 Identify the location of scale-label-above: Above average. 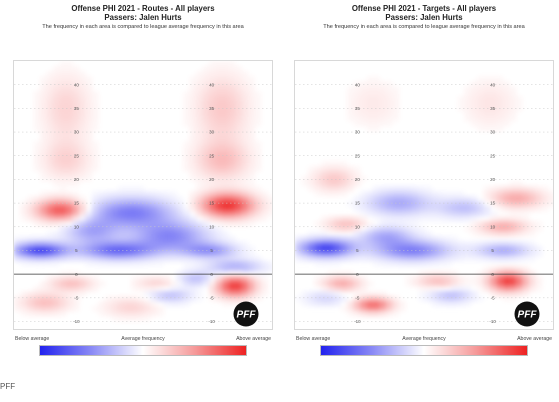
(534, 339).